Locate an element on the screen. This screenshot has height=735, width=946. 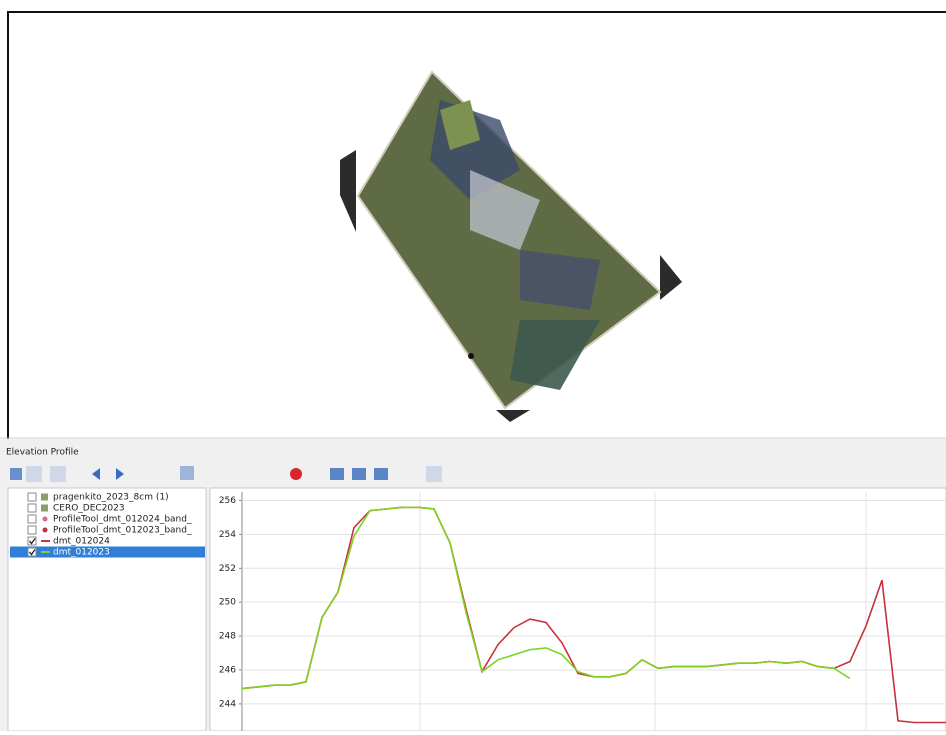
layer-name: ProfileTool_dmt_012024_band_ is located at coordinates (122, 520).